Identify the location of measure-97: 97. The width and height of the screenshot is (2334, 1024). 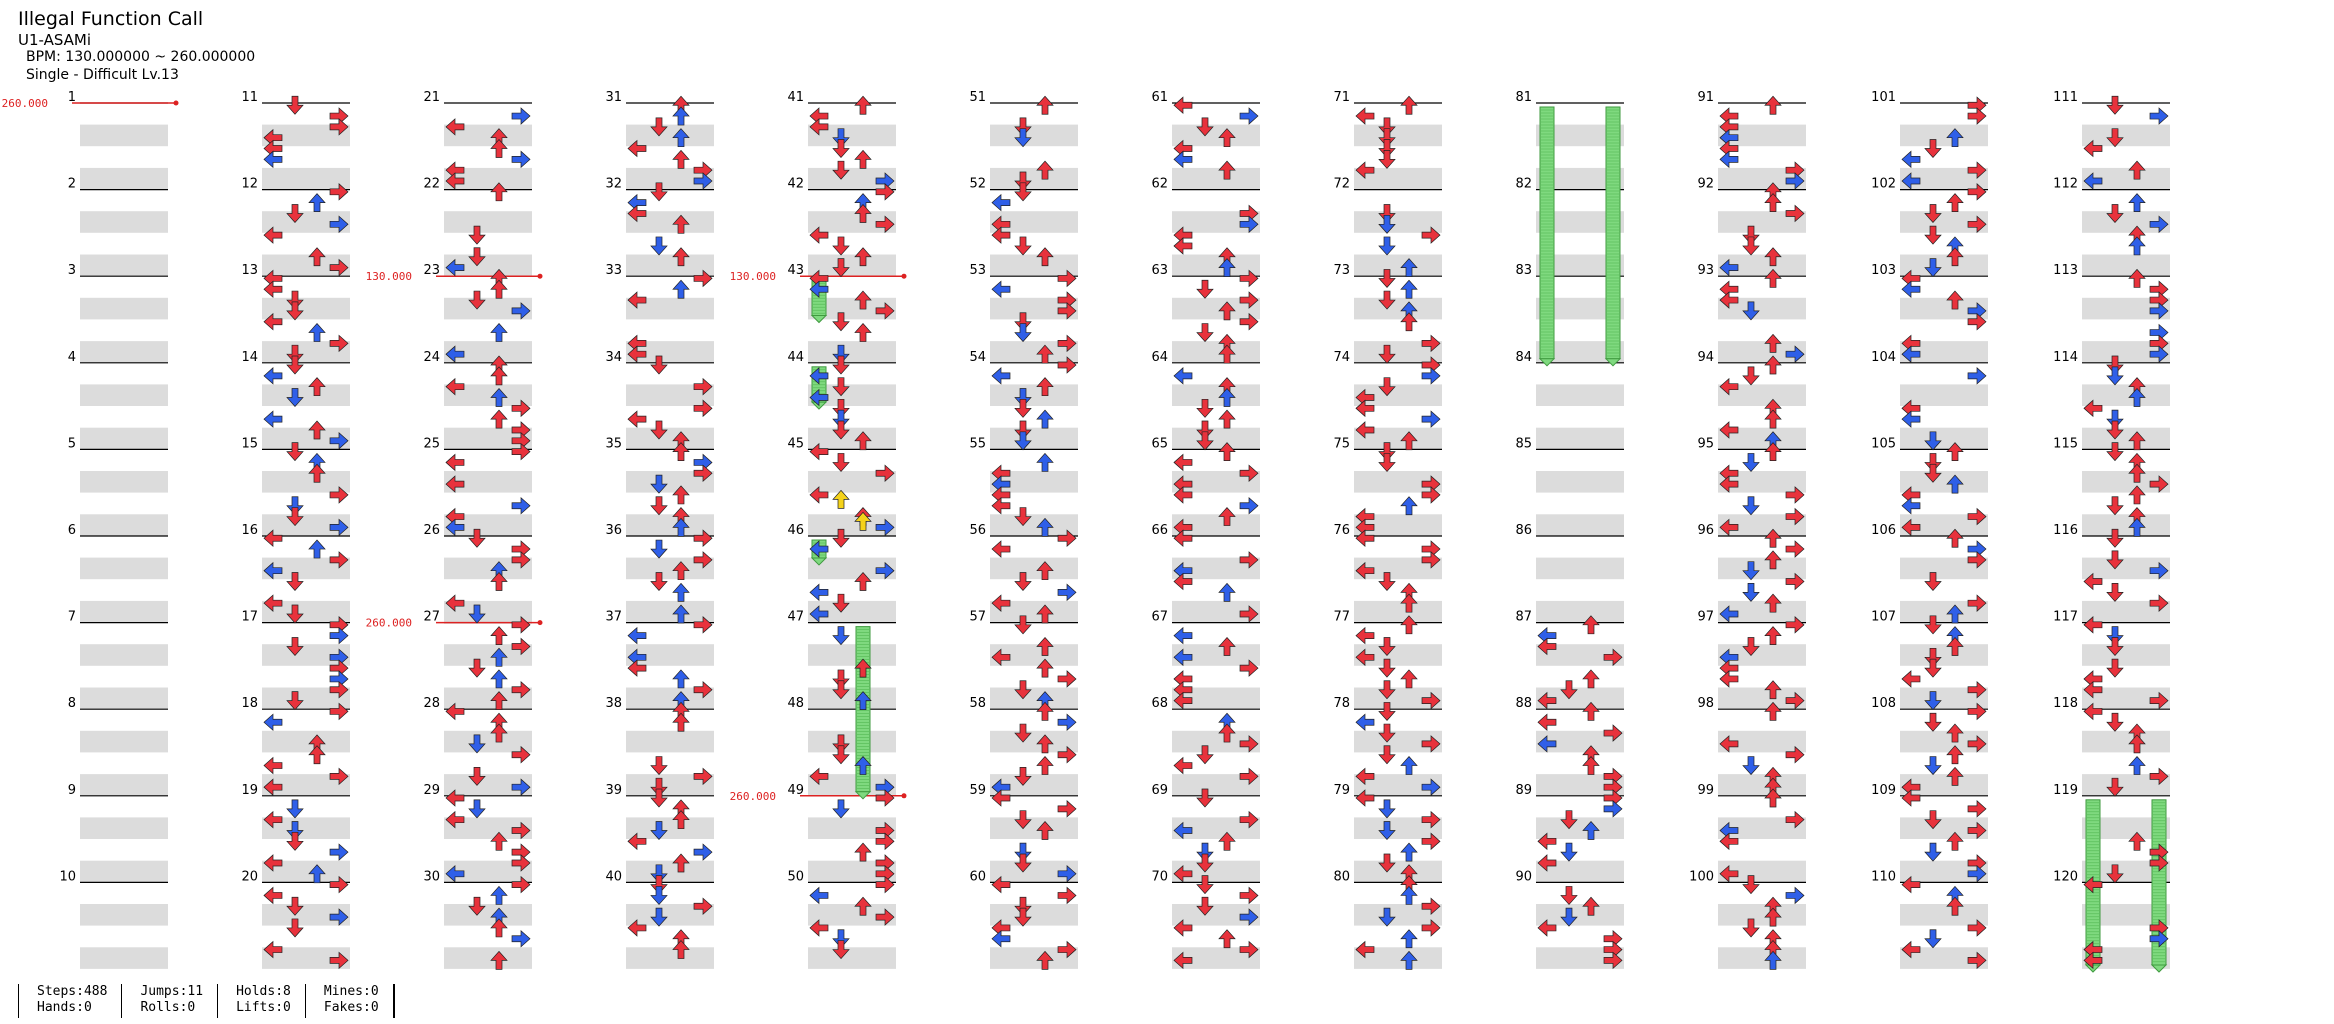
(1751, 660).